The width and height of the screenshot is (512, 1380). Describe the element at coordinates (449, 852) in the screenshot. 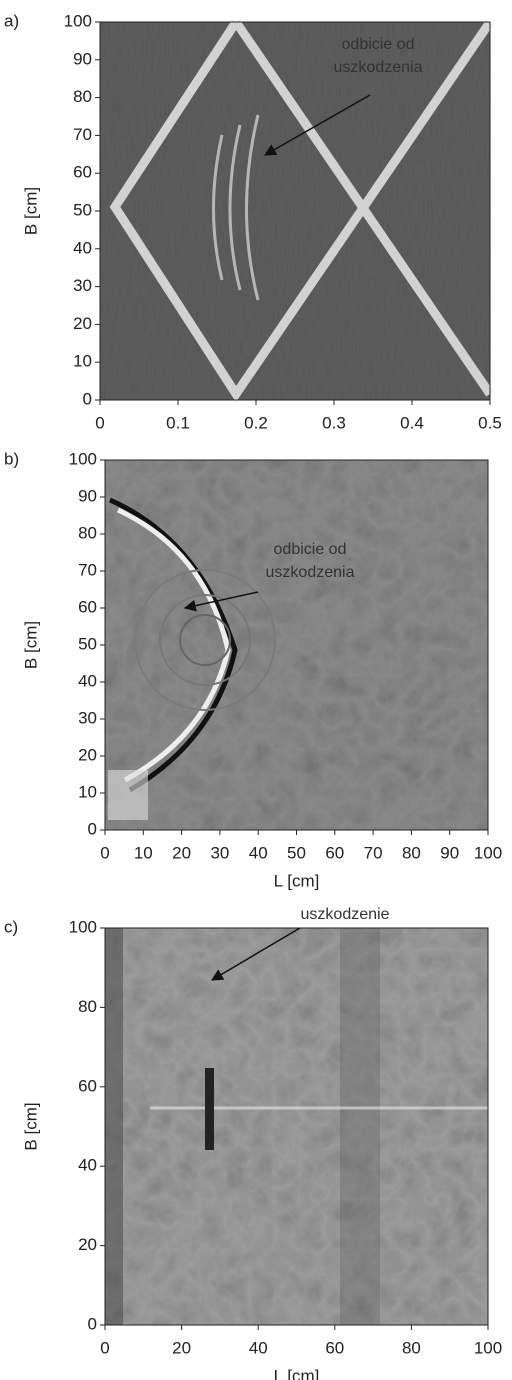

I see `x-tick-label: 90` at that location.